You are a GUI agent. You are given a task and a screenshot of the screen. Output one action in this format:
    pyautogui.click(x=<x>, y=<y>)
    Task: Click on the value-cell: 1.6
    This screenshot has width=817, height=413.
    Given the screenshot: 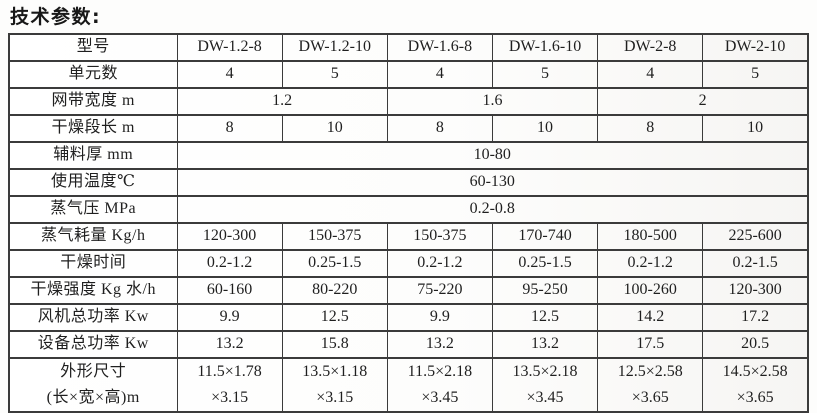 What is the action you would take?
    pyautogui.click(x=492, y=101)
    